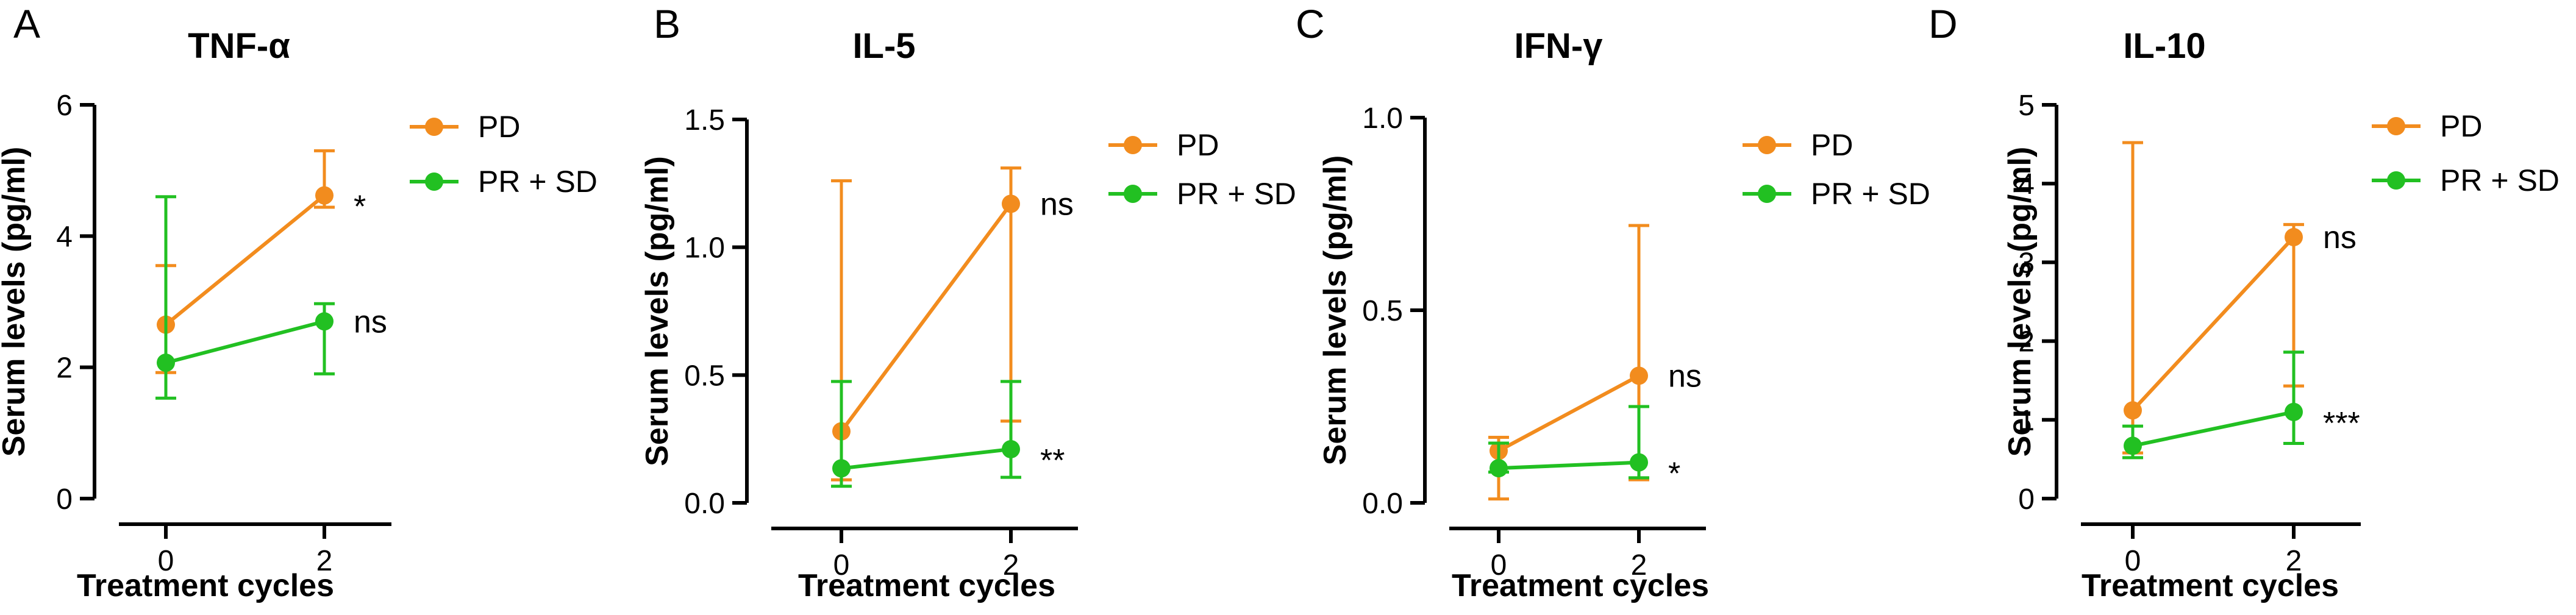  What do you see at coordinates (667, 23) in the screenshot?
I see `panel-letter: B` at bounding box center [667, 23].